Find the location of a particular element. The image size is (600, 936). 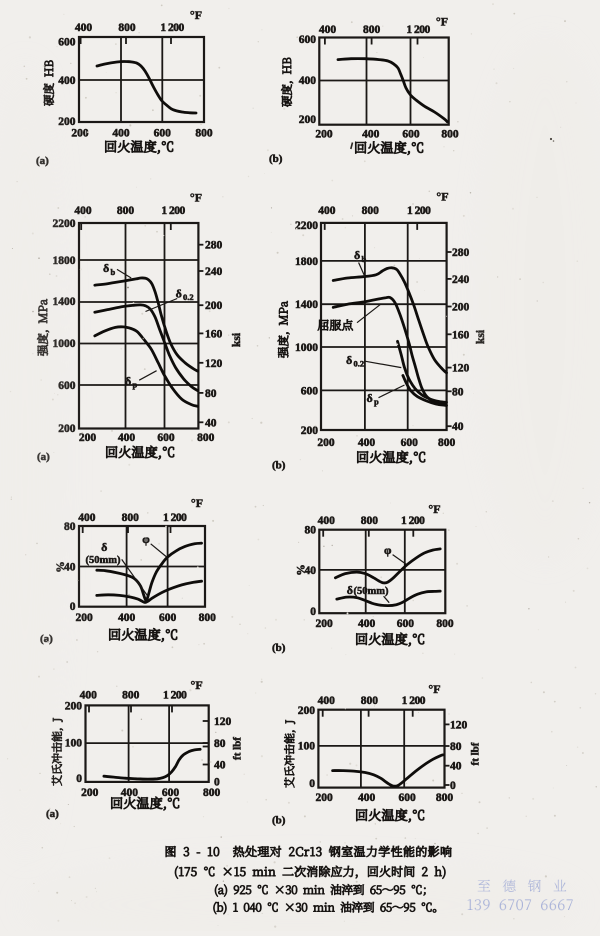

svg-text: 280 is located at coordinates (461, 253).